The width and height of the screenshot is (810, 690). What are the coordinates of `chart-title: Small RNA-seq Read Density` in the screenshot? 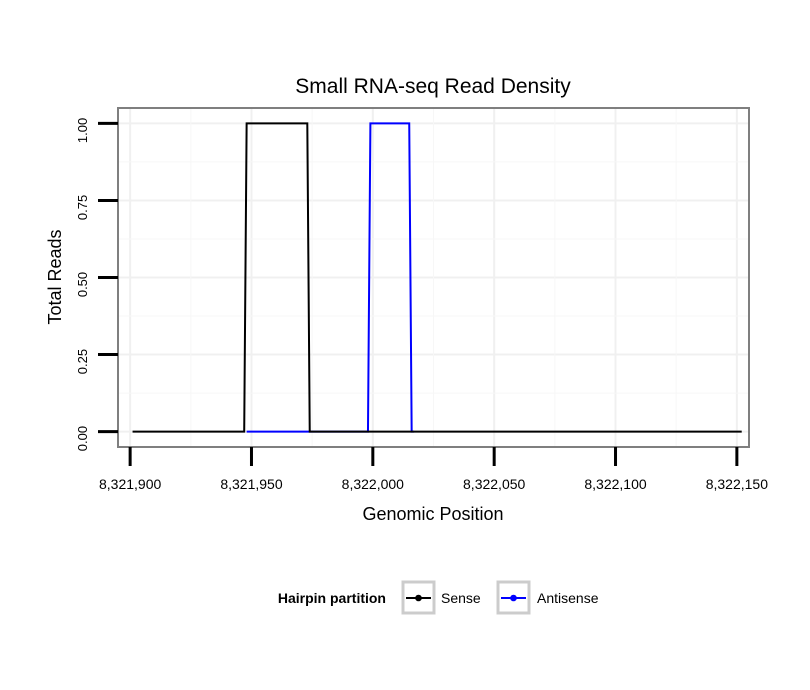 It's located at (433, 86).